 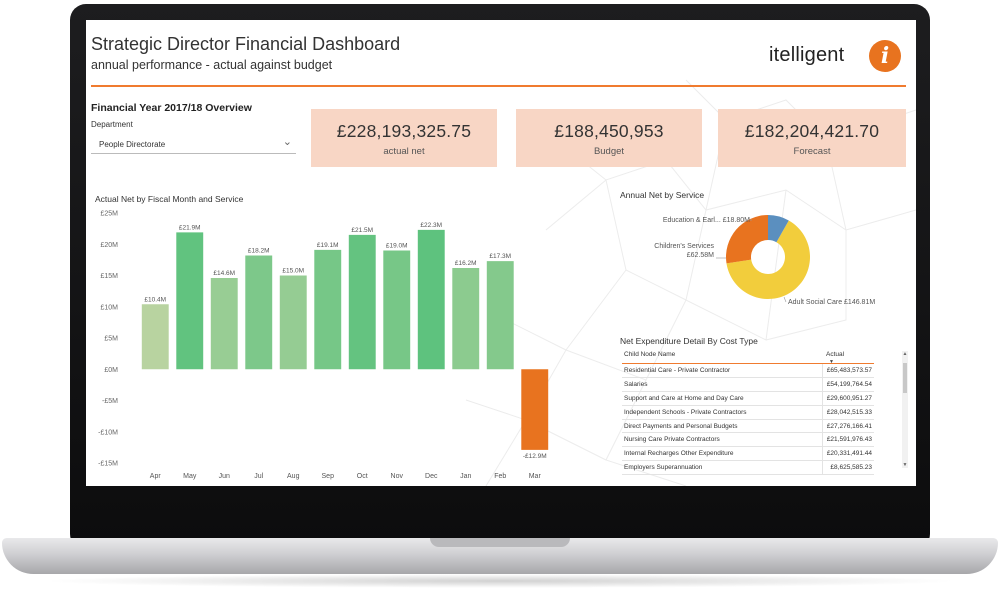 I want to click on x-tick-label: Jun, so click(x=224, y=476).